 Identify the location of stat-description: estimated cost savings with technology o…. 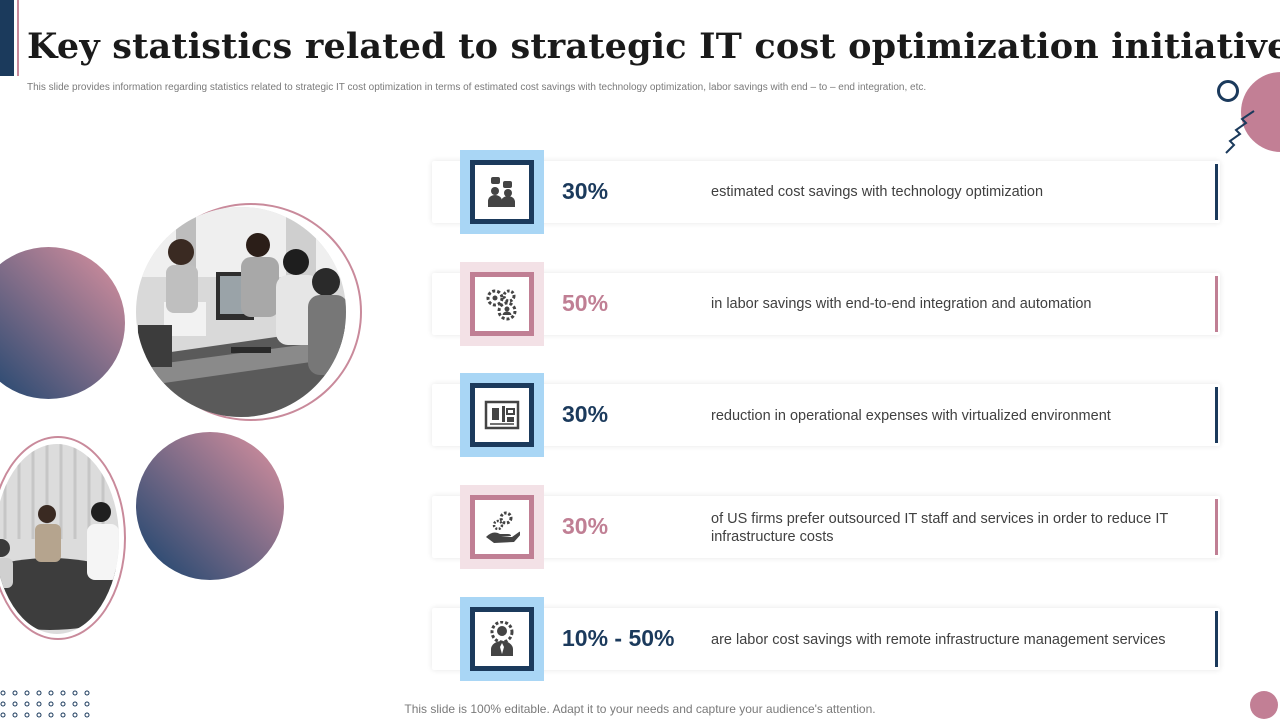
(877, 192).